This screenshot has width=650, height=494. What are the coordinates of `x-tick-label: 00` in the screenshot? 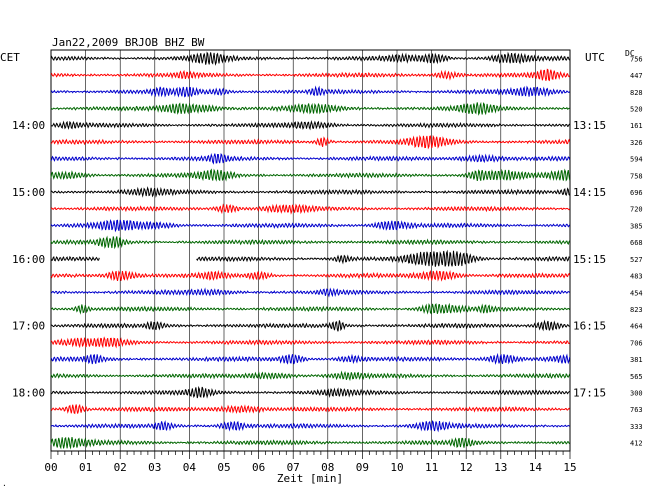 It's located at (50, 467).